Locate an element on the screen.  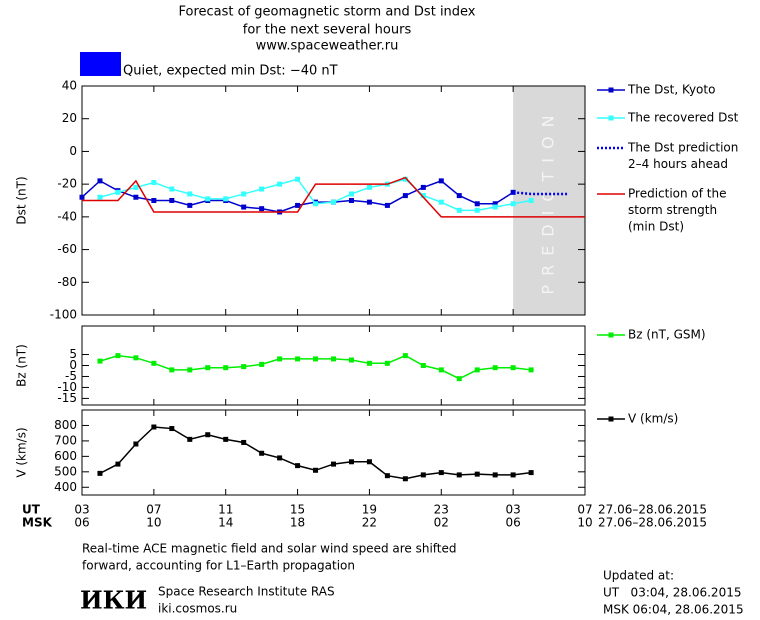
date-range: 27.06–28.06.2015 is located at coordinates (652, 523).